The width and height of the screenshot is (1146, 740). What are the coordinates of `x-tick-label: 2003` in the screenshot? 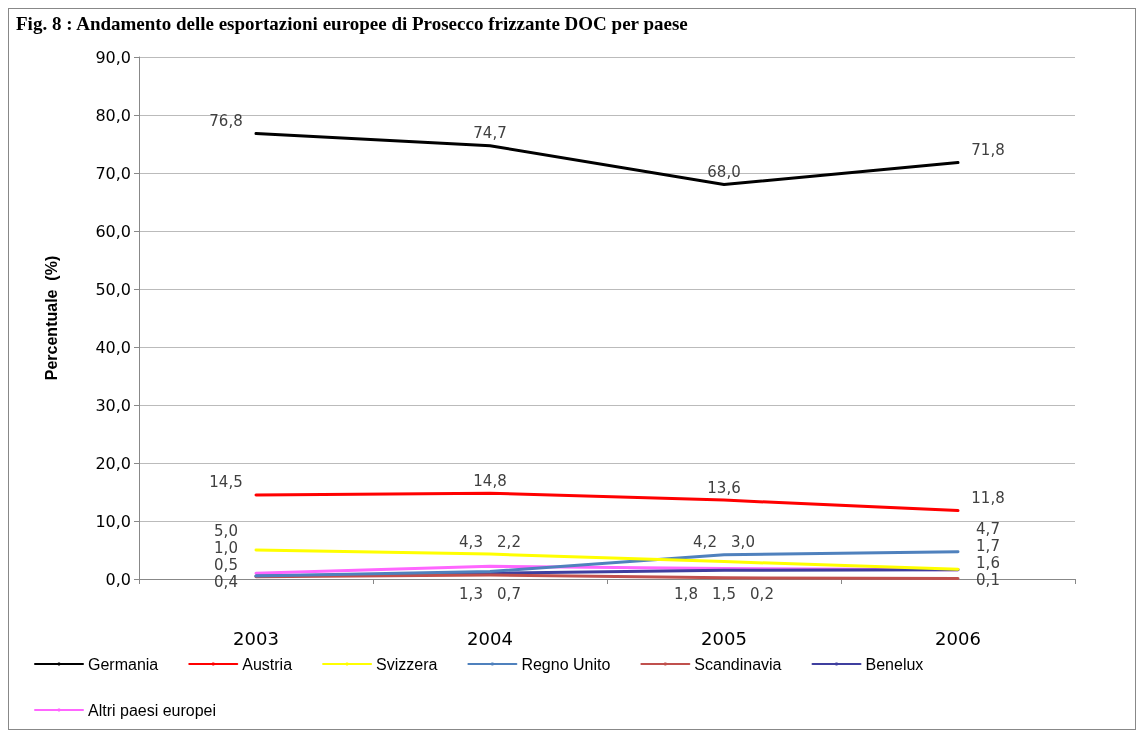 It's located at (256, 638).